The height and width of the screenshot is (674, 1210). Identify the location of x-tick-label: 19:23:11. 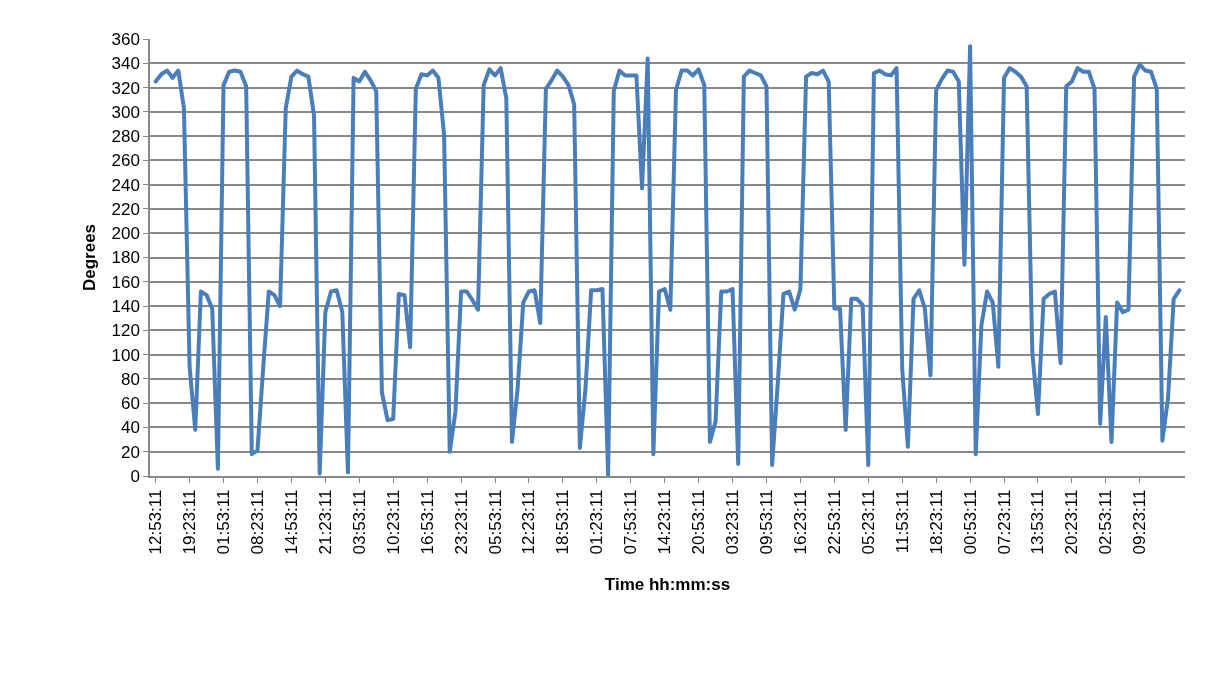
(190, 522).